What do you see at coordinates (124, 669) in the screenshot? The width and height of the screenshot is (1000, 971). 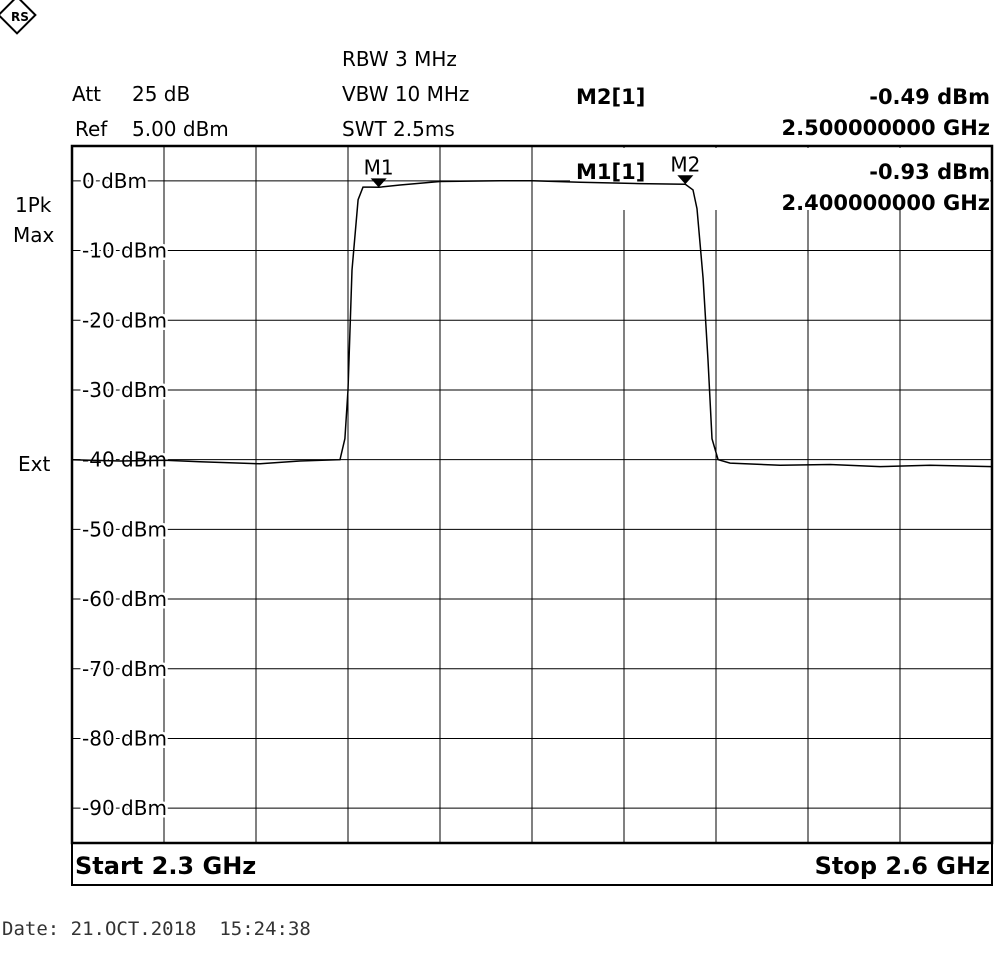 I see `y-tick-label: -70 dBm` at bounding box center [124, 669].